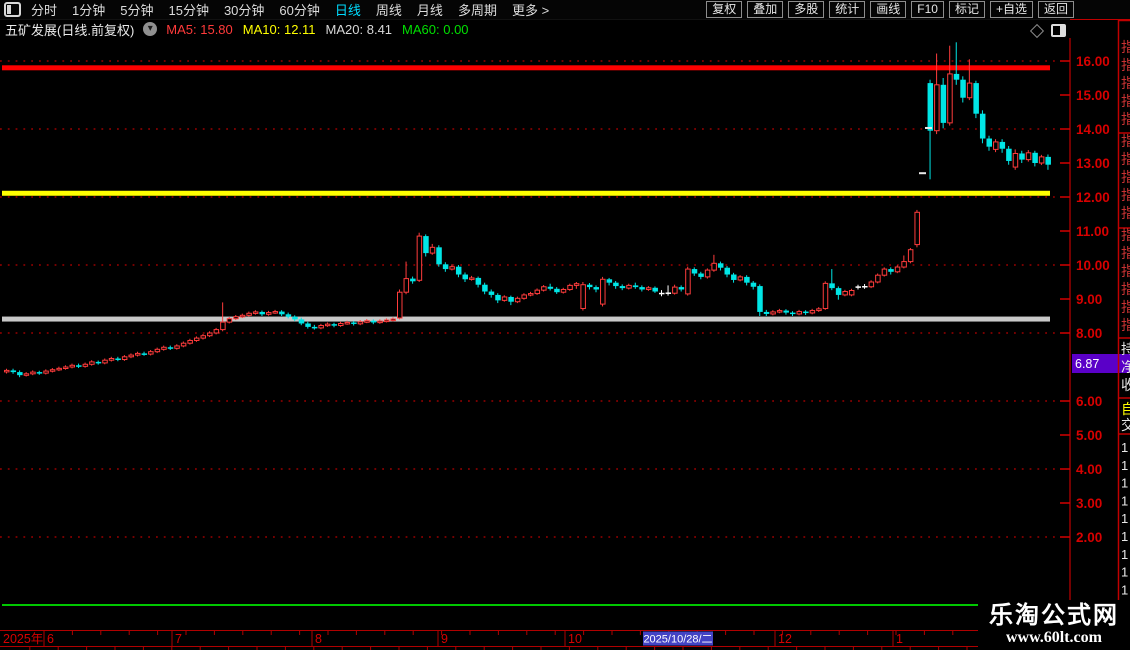  What do you see at coordinates (188, 10) in the screenshot?
I see `period-item-3: 15分钟` at bounding box center [188, 10].